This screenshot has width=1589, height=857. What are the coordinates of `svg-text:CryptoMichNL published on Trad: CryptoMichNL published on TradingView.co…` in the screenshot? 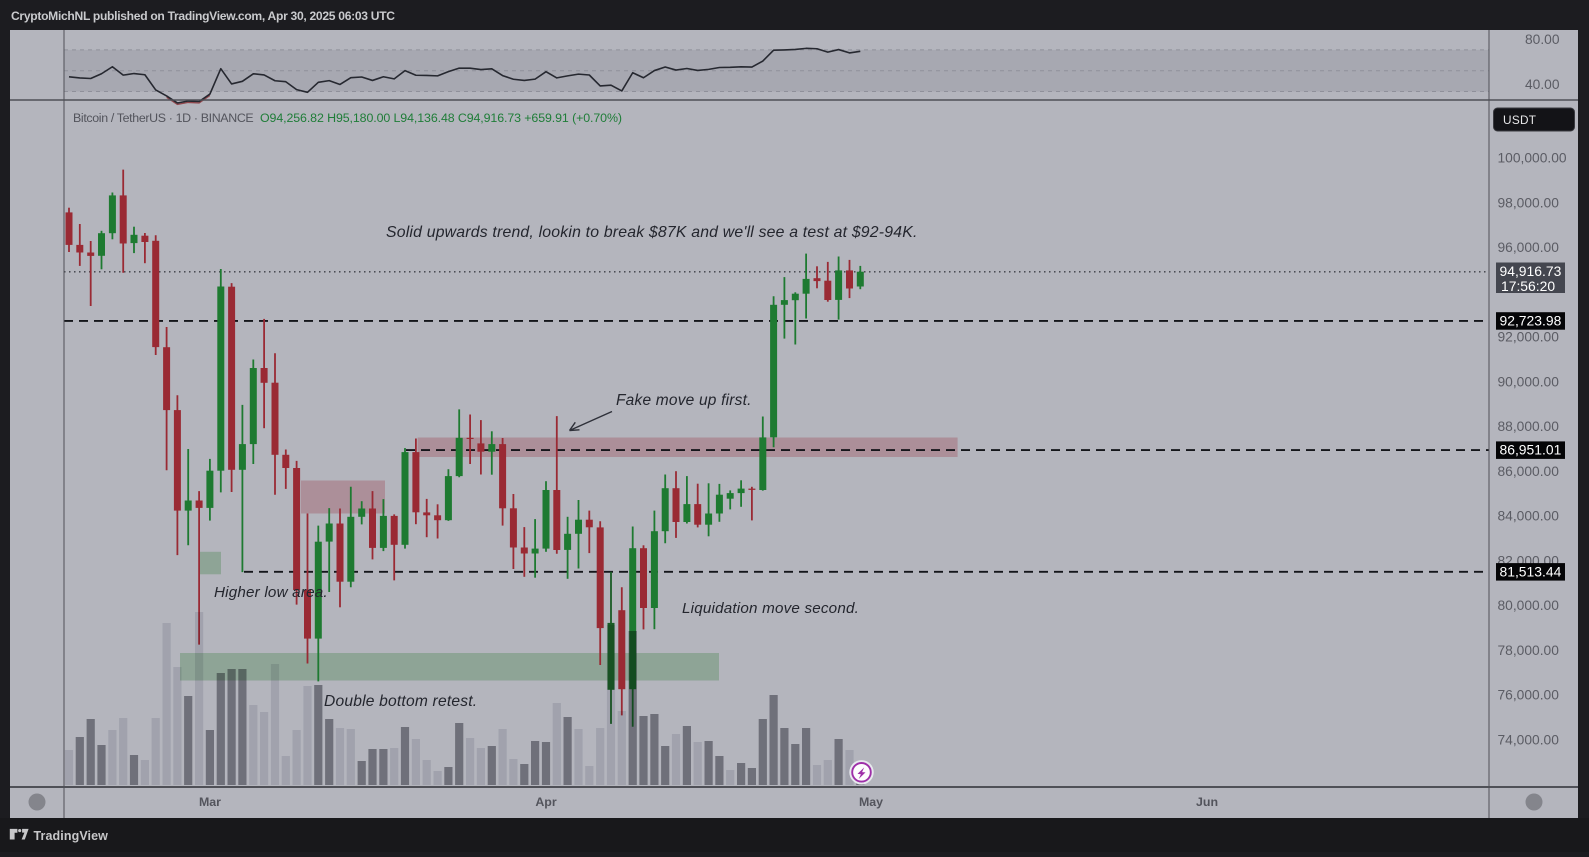 It's located at (203, 16).